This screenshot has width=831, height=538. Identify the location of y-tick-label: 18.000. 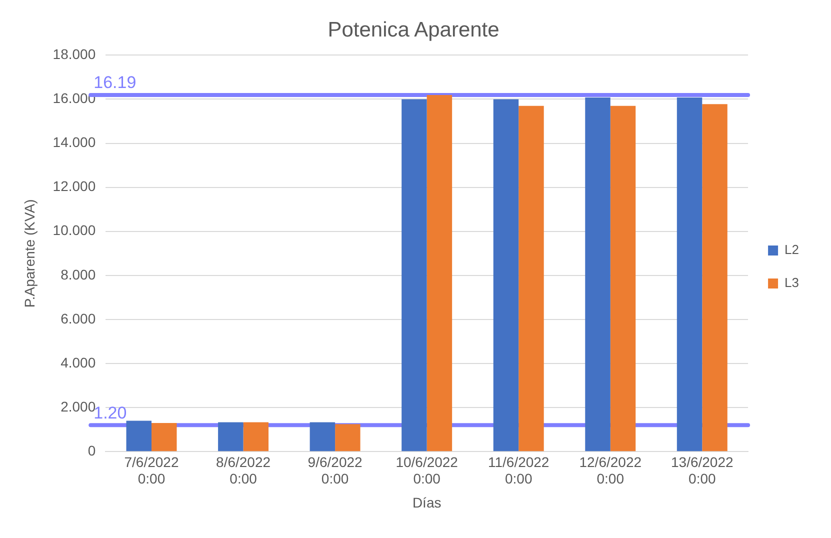
(74, 54).